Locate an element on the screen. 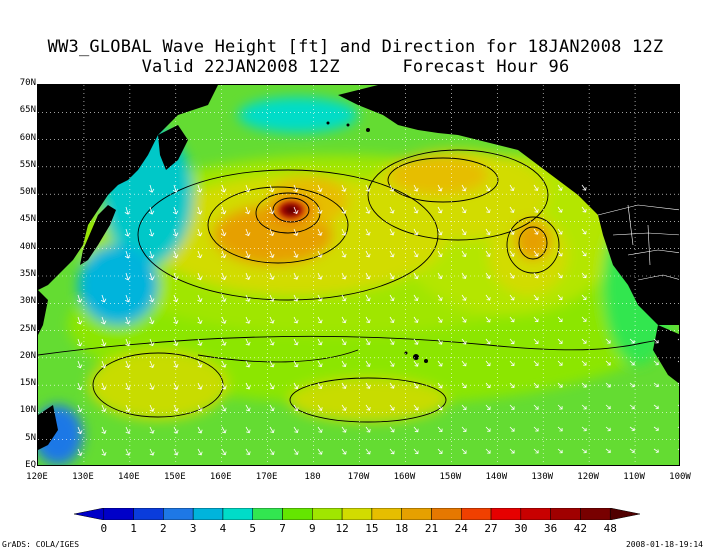 The width and height of the screenshot is (711, 554). lat-tick-label: EQ is located at coordinates (30, 465).